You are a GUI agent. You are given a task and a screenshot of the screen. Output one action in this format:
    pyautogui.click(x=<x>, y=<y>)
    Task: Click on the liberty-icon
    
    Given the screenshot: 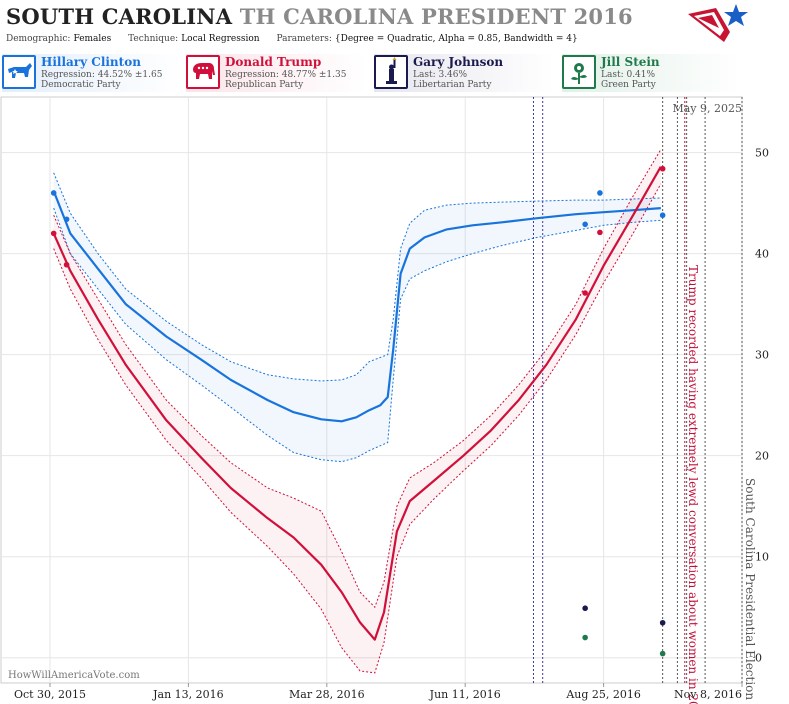 What is the action you would take?
    pyautogui.click(x=391, y=72)
    